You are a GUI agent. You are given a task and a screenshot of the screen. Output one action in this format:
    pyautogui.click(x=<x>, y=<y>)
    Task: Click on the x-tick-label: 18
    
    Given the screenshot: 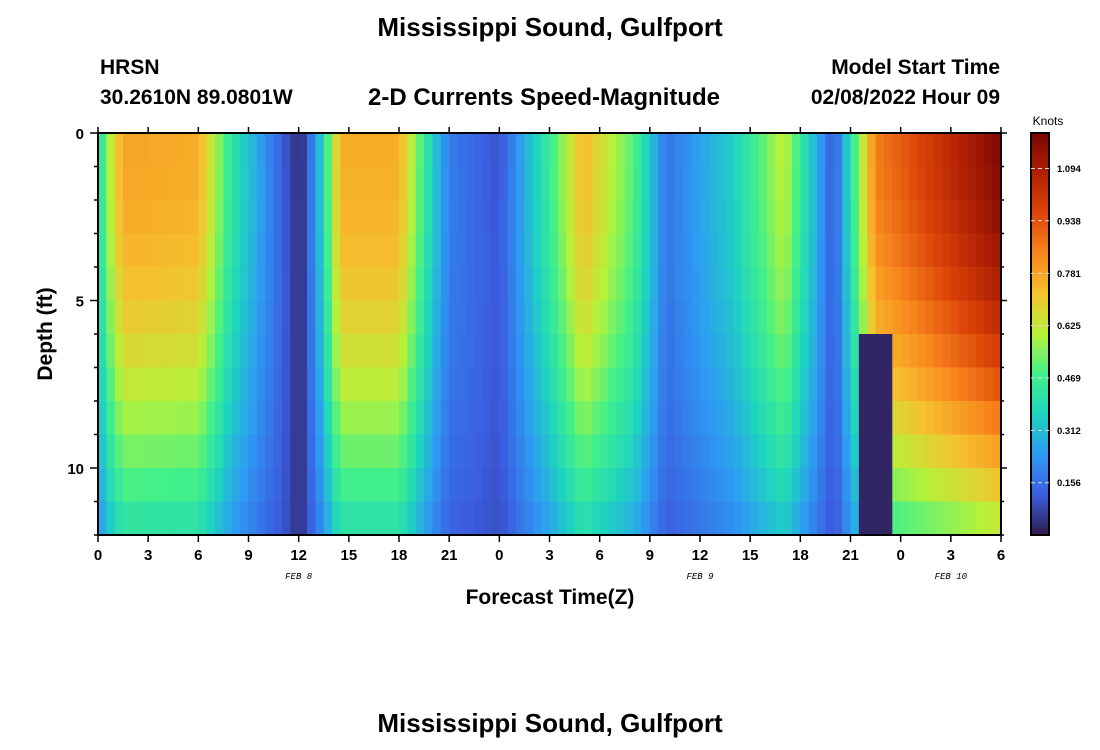 What is the action you would take?
    pyautogui.click(x=800, y=555)
    